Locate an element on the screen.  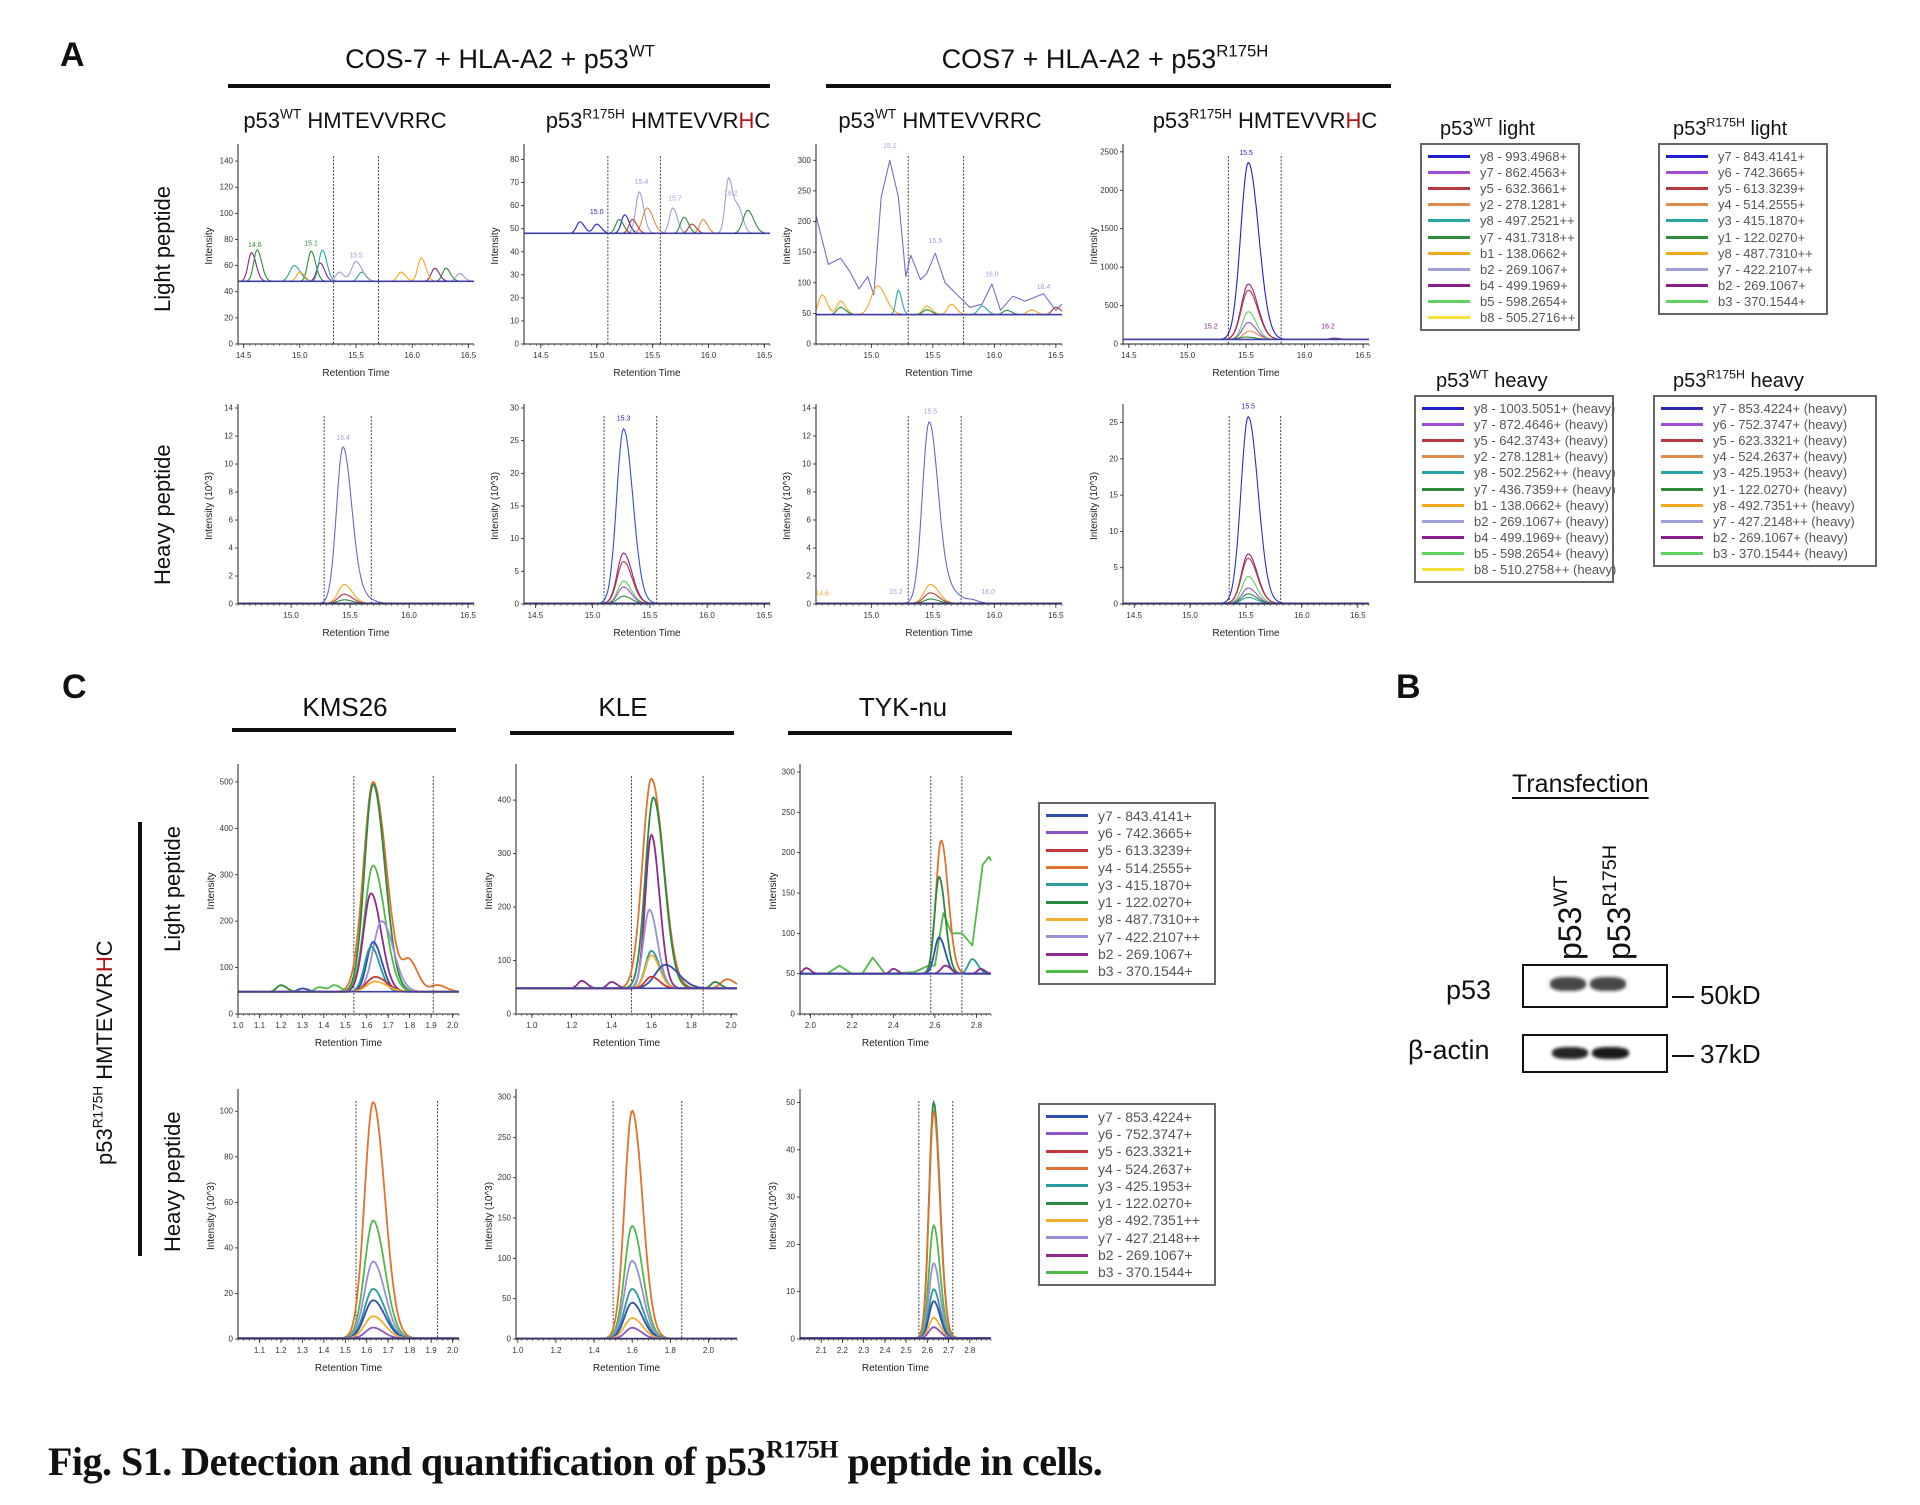
legend-title: p53WT heavy is located at coordinates (1525, 380).